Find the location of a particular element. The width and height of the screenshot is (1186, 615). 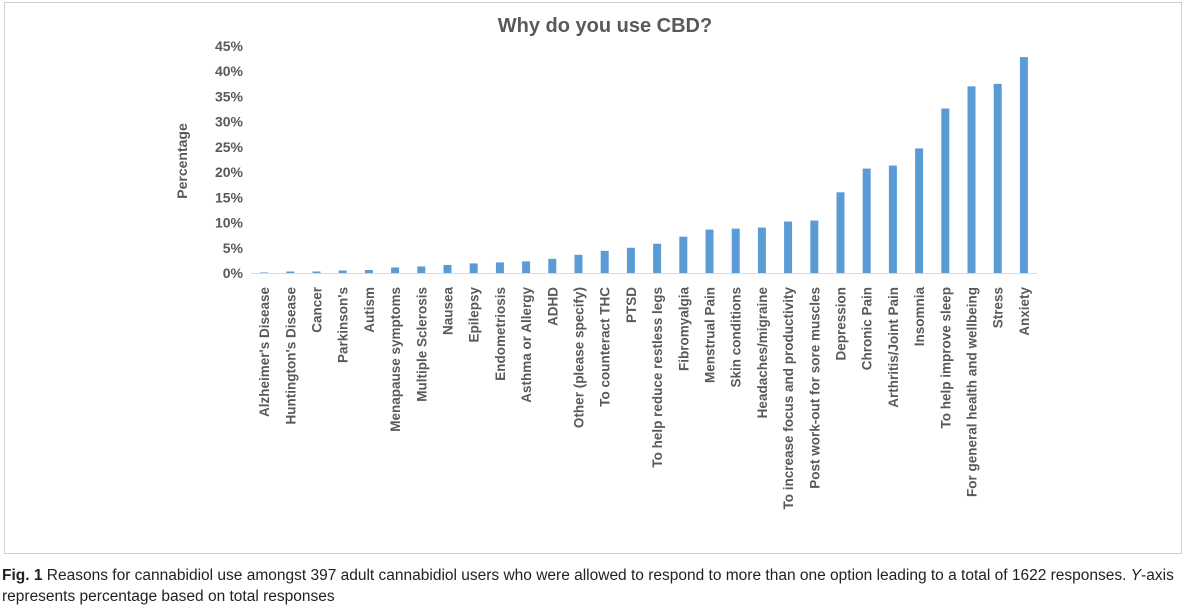

y-tick-labels: 0% 5% 10% 15% 20% 25% 30% 35% 40% 45% is located at coordinates (229, 159).